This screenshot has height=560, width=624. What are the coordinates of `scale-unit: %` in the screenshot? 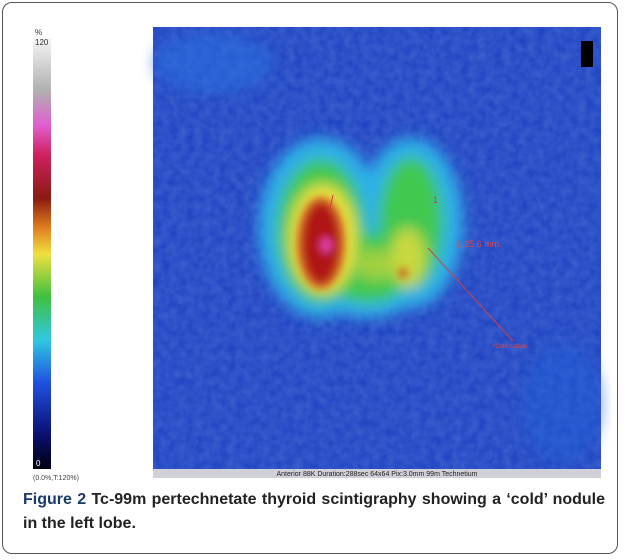 It's located at (38, 32).